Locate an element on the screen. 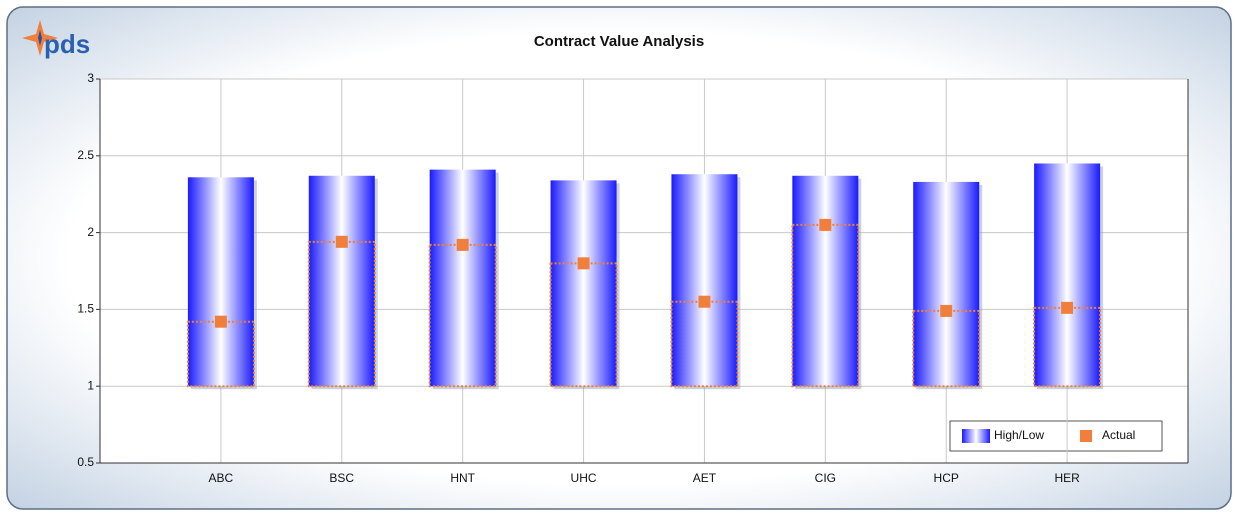 This screenshot has height=516, width=1239. x-tick-label: HCP is located at coordinates (946, 478).